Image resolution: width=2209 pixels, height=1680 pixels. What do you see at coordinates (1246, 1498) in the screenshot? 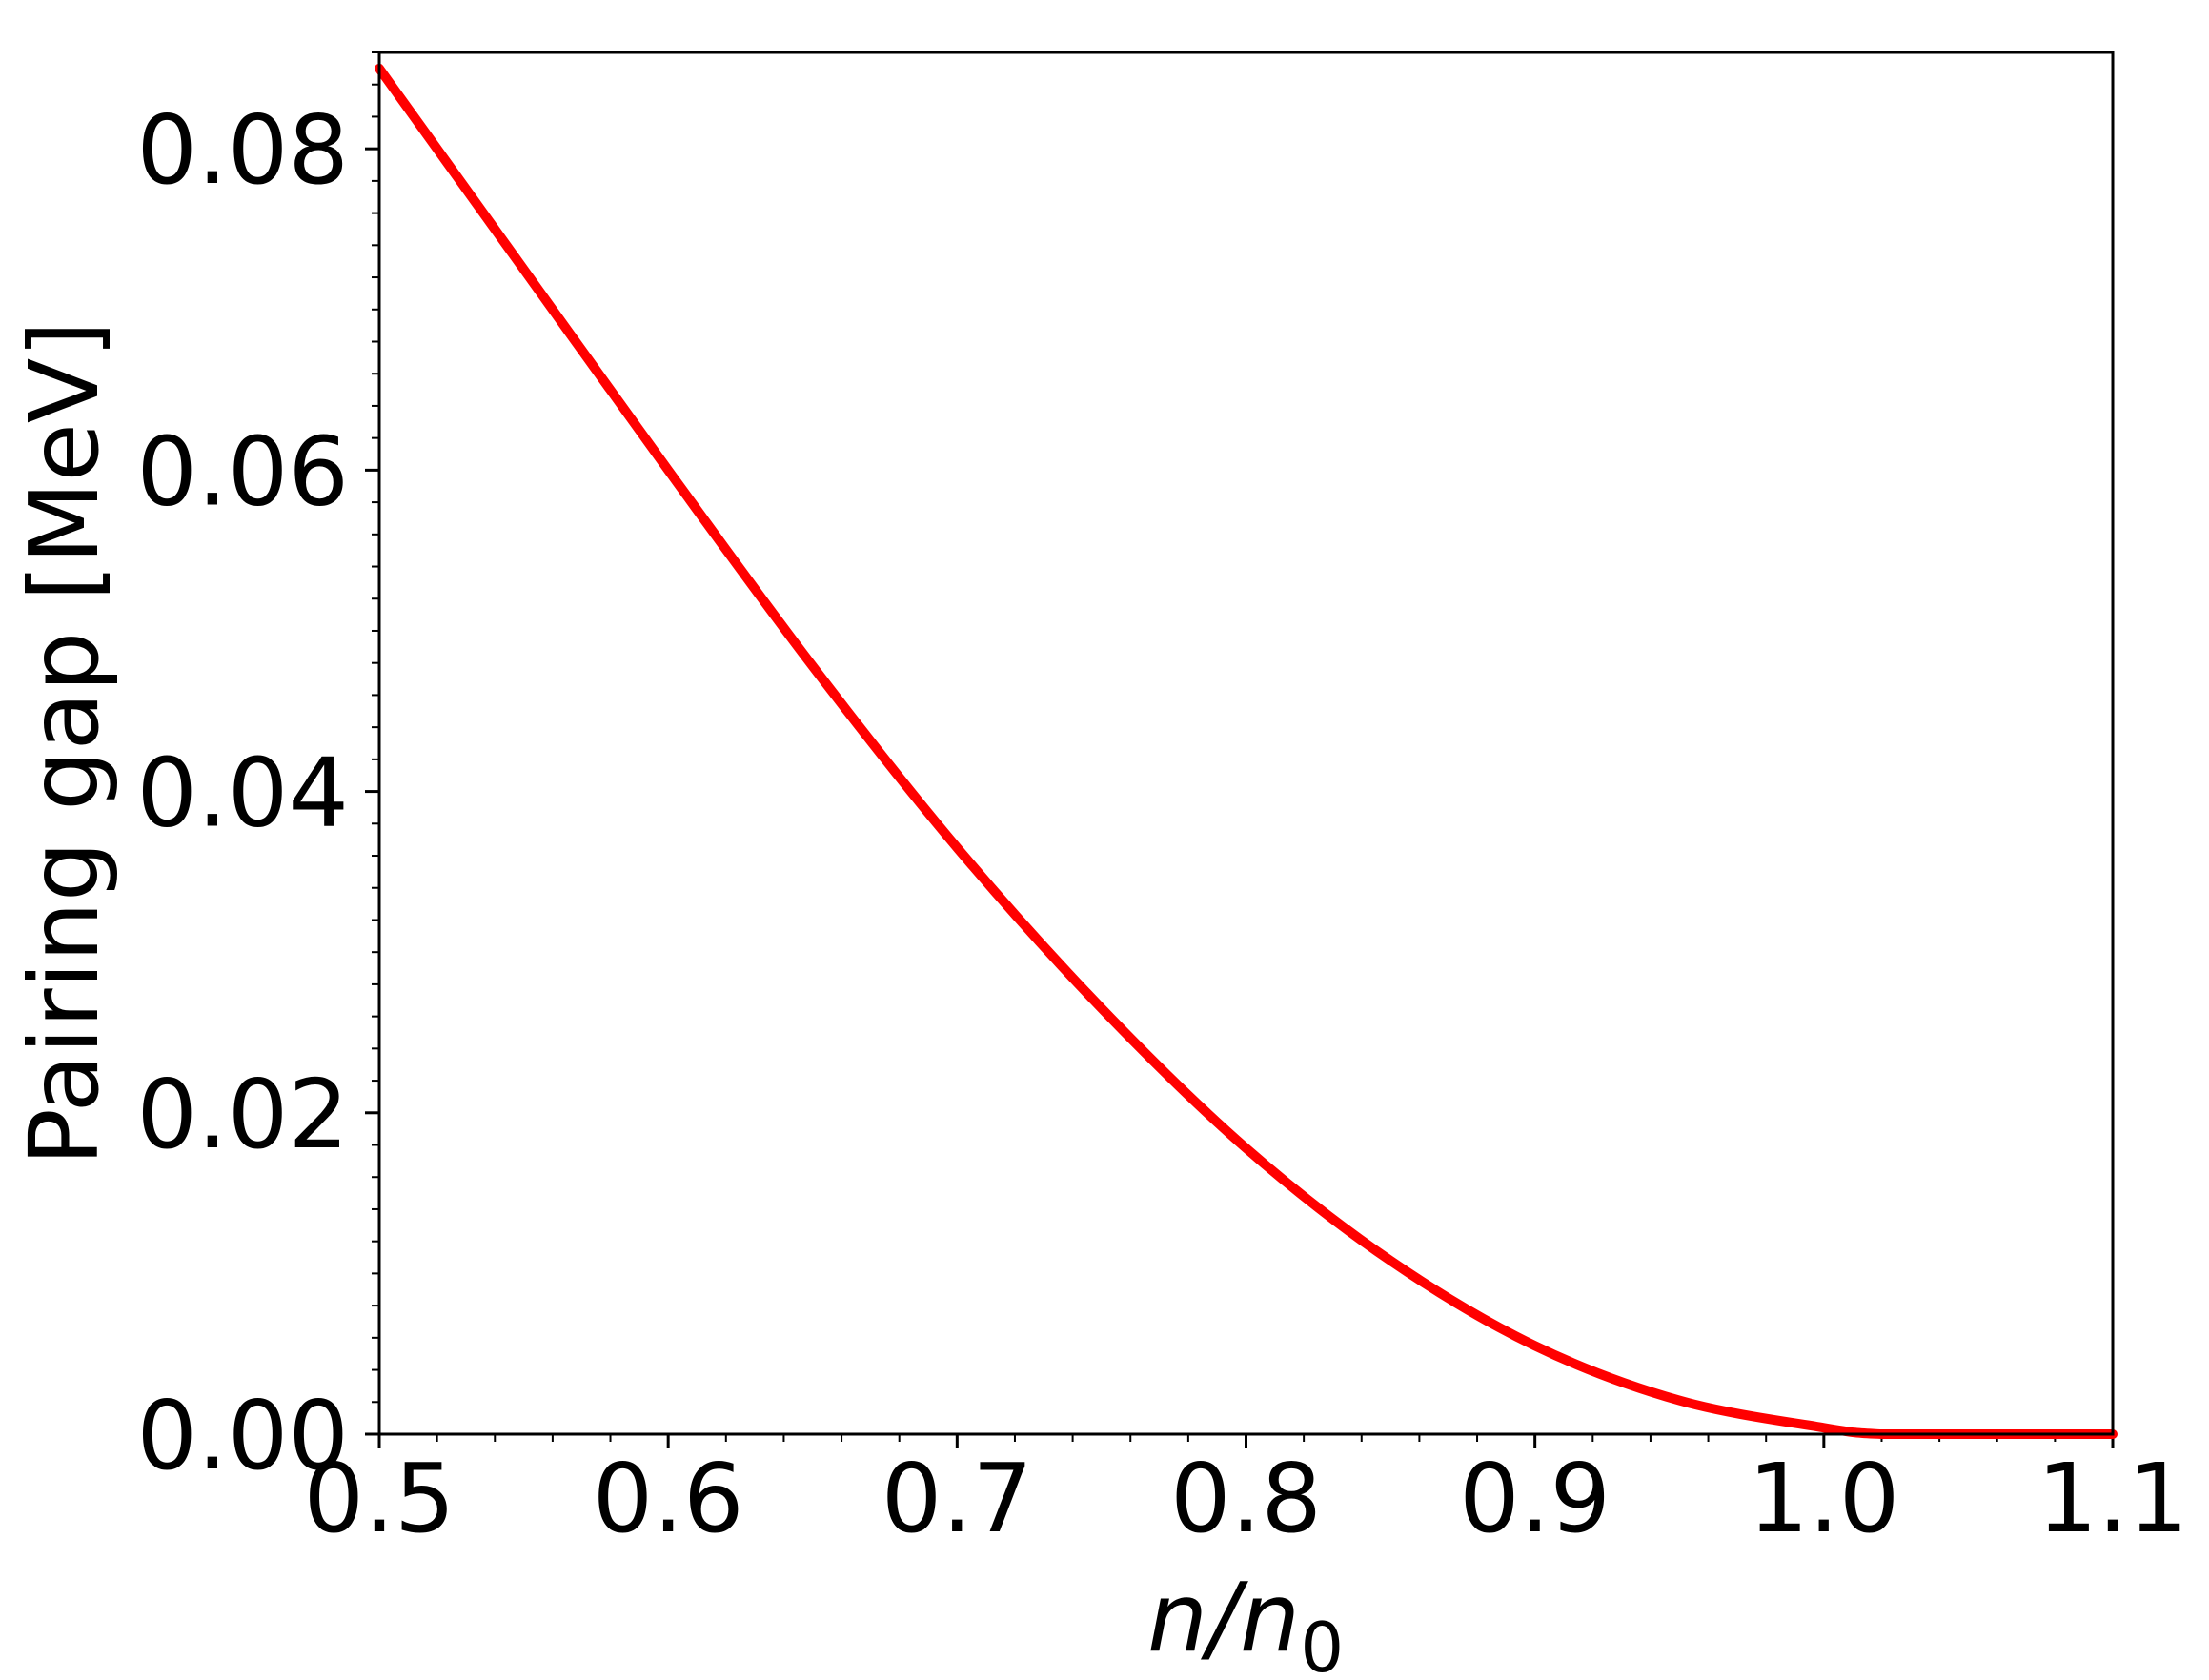
I see `x-tick-label: 0.8` at bounding box center [1246, 1498].